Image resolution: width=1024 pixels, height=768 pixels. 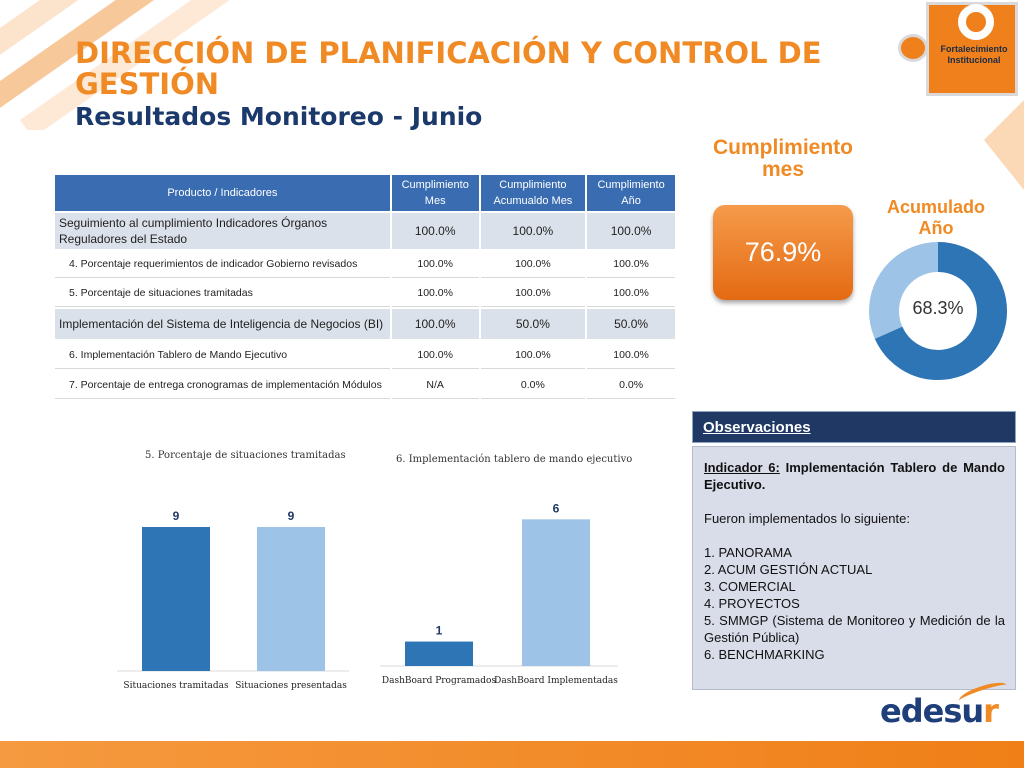 What do you see at coordinates (631, 193) in the screenshot?
I see `col-header-anio: Cumplimiento Año` at bounding box center [631, 193].